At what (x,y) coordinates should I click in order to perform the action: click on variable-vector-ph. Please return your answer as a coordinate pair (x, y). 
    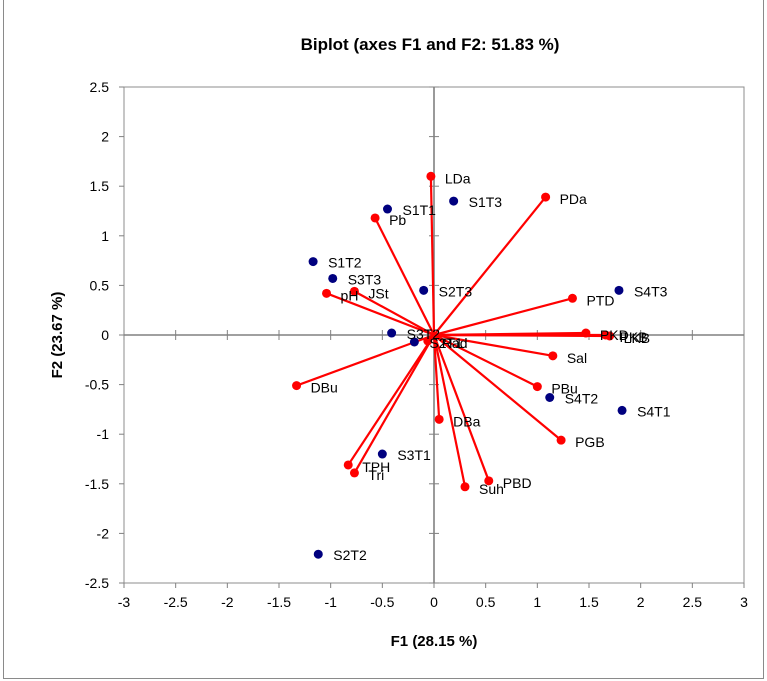
    Looking at the image, I should click on (380, 314).